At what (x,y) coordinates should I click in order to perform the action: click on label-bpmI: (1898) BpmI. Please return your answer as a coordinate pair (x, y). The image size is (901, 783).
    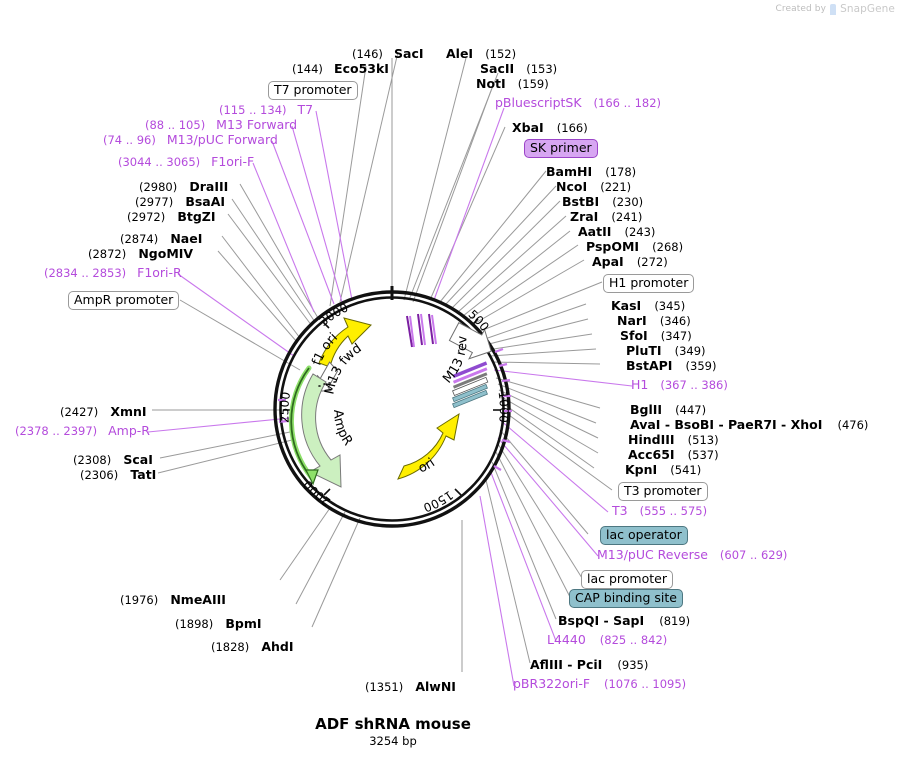
    Looking at the image, I should click on (218, 623).